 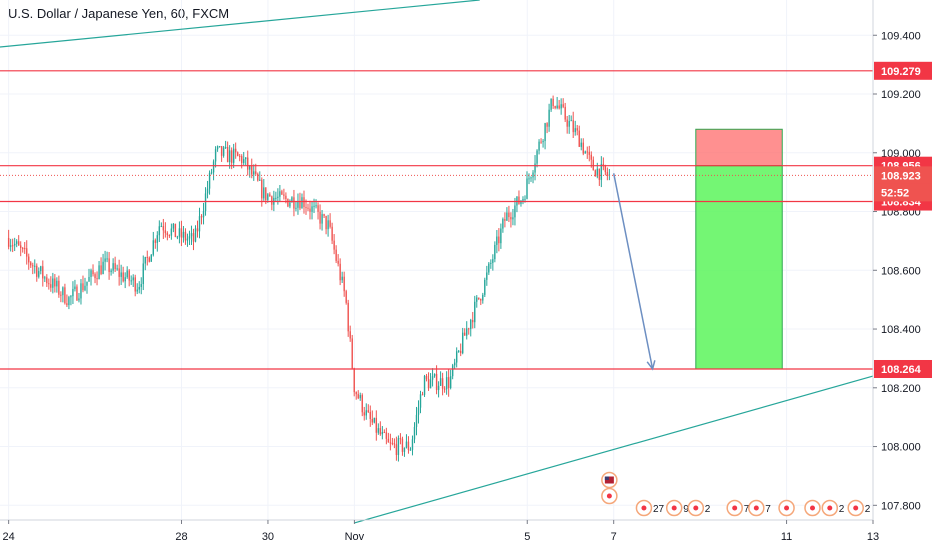 What do you see at coordinates (634, 272) in the screenshot?
I see `projection-arrow` at bounding box center [634, 272].